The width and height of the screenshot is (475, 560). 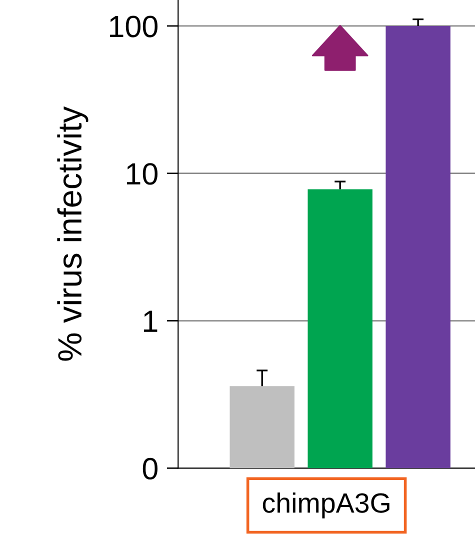 I want to click on x-axis-title: chimpA3G, so click(x=326, y=505).